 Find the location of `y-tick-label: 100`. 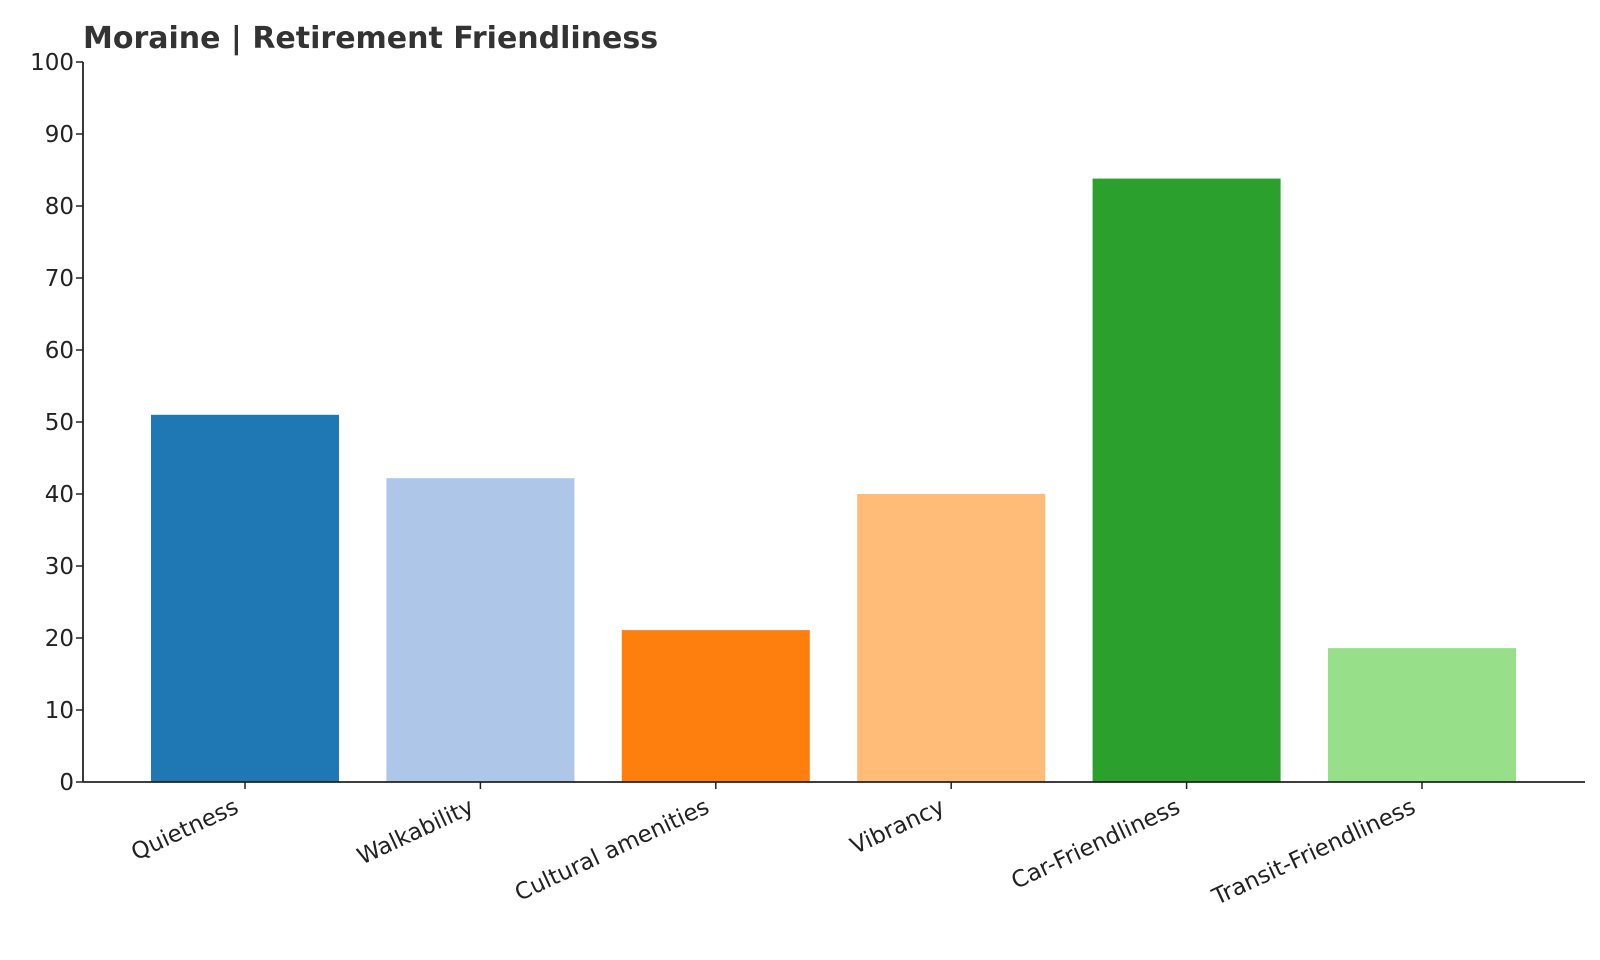

y-tick-label: 100 is located at coordinates (52, 63).